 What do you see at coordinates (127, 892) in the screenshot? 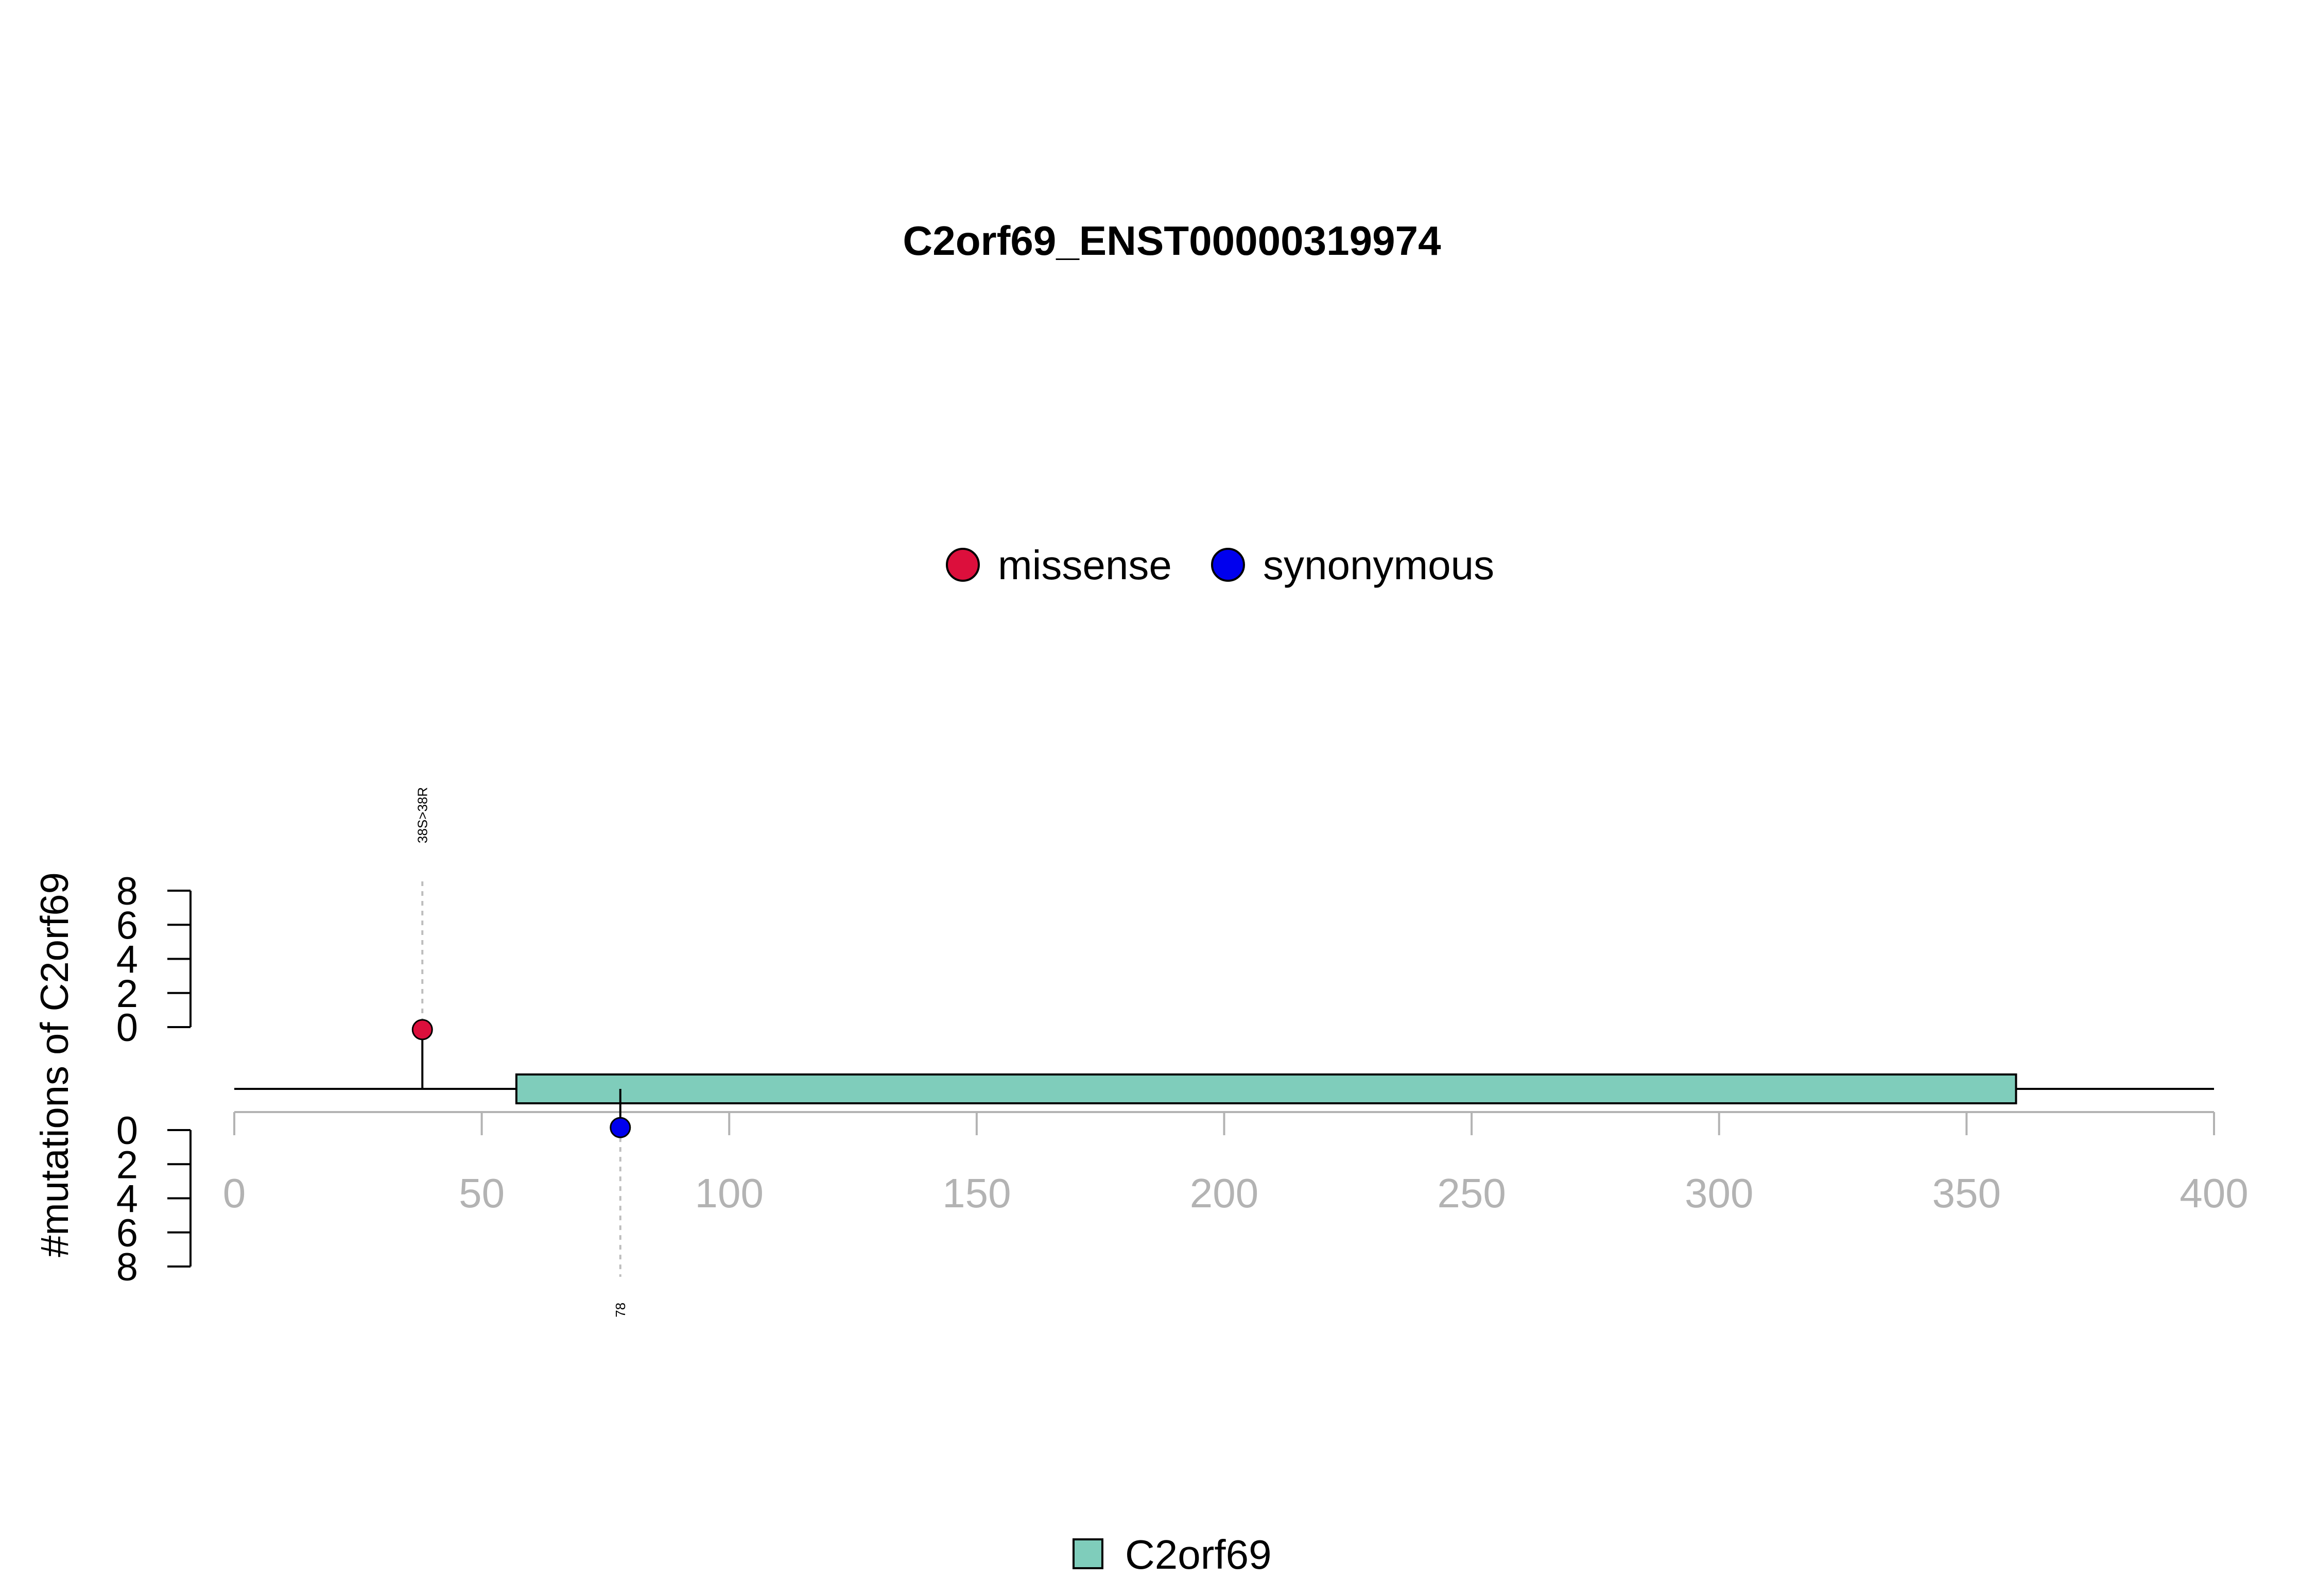
I see `y-upper-tick-label: 8` at bounding box center [127, 892].